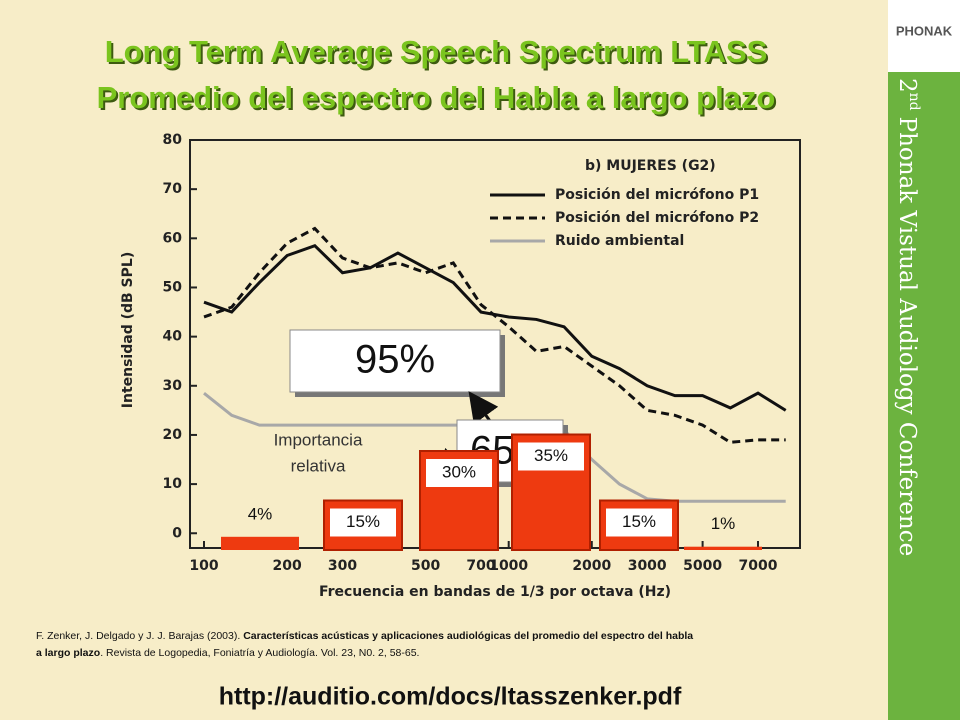 This screenshot has width=960, height=720. I want to click on x-tick-label: 3000, so click(647, 566).